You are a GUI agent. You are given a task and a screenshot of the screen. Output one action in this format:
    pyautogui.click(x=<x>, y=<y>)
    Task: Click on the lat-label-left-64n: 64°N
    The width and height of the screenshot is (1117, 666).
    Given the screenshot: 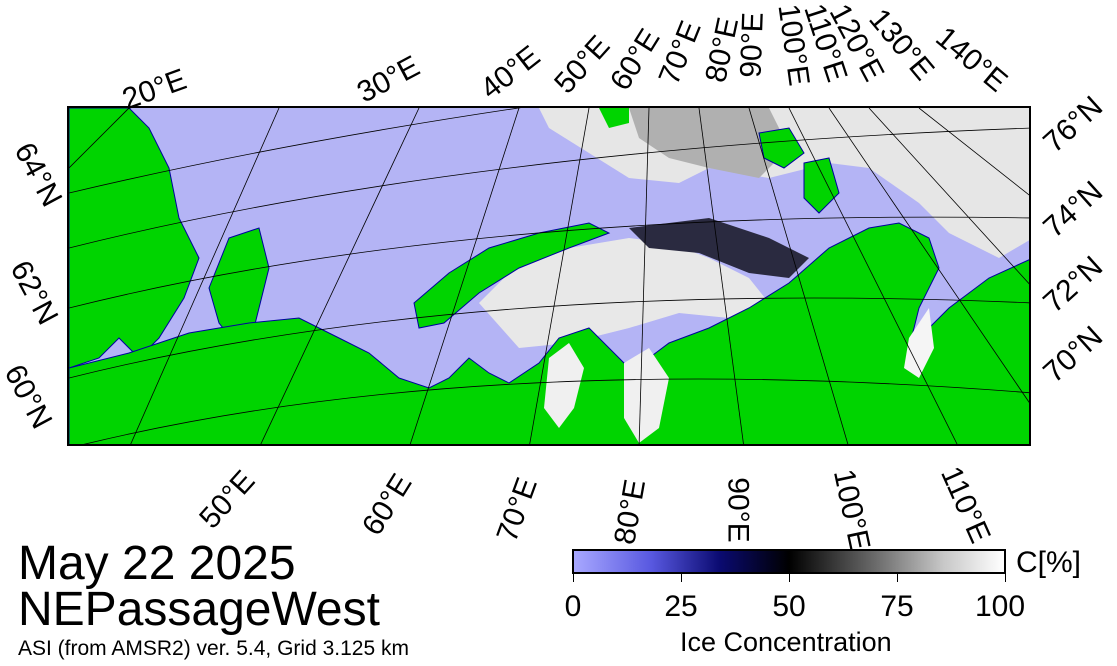 What is the action you would take?
    pyautogui.click(x=38, y=175)
    